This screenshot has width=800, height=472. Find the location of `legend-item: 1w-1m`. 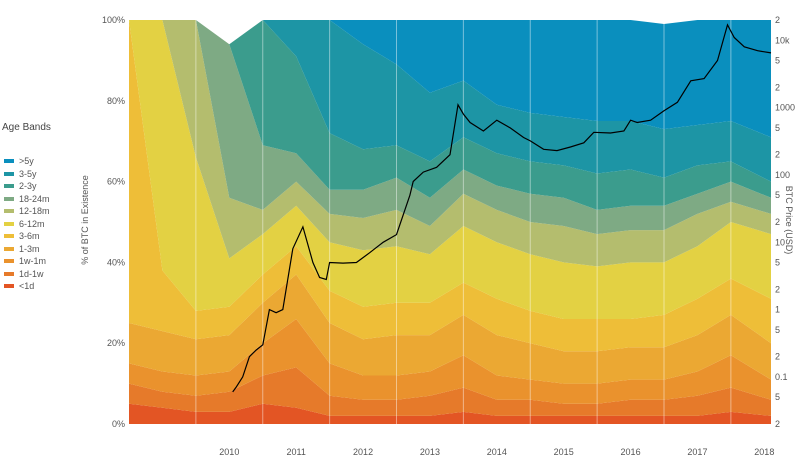

legend-item: 1w-1m is located at coordinates (55, 261).